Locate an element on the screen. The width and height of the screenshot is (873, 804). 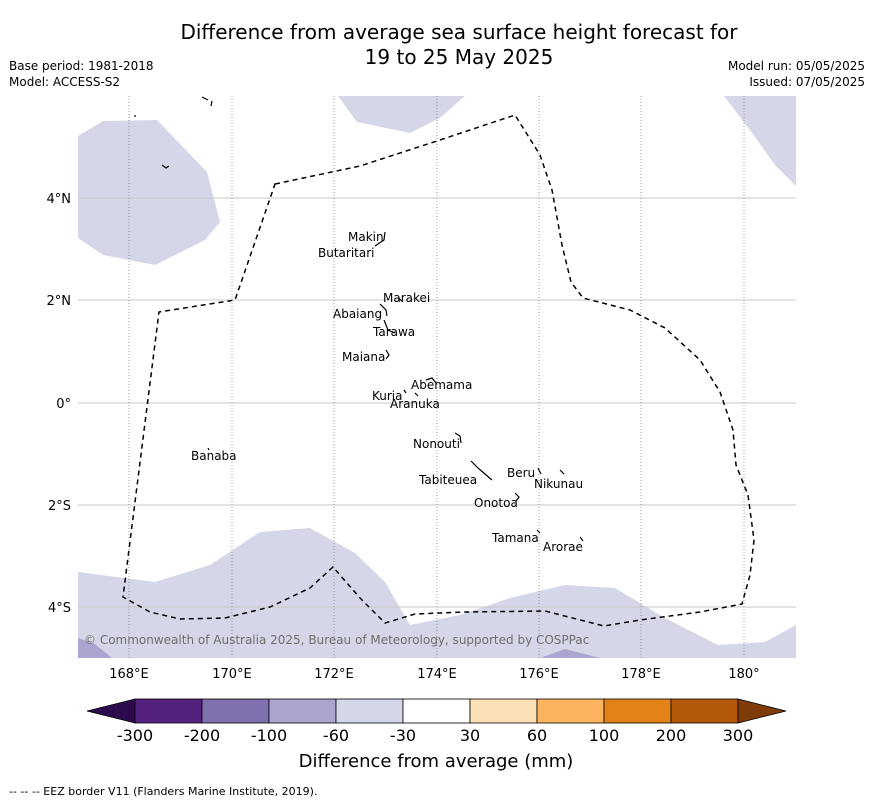
island-outline-marakei is located at coordinates (400, 299).